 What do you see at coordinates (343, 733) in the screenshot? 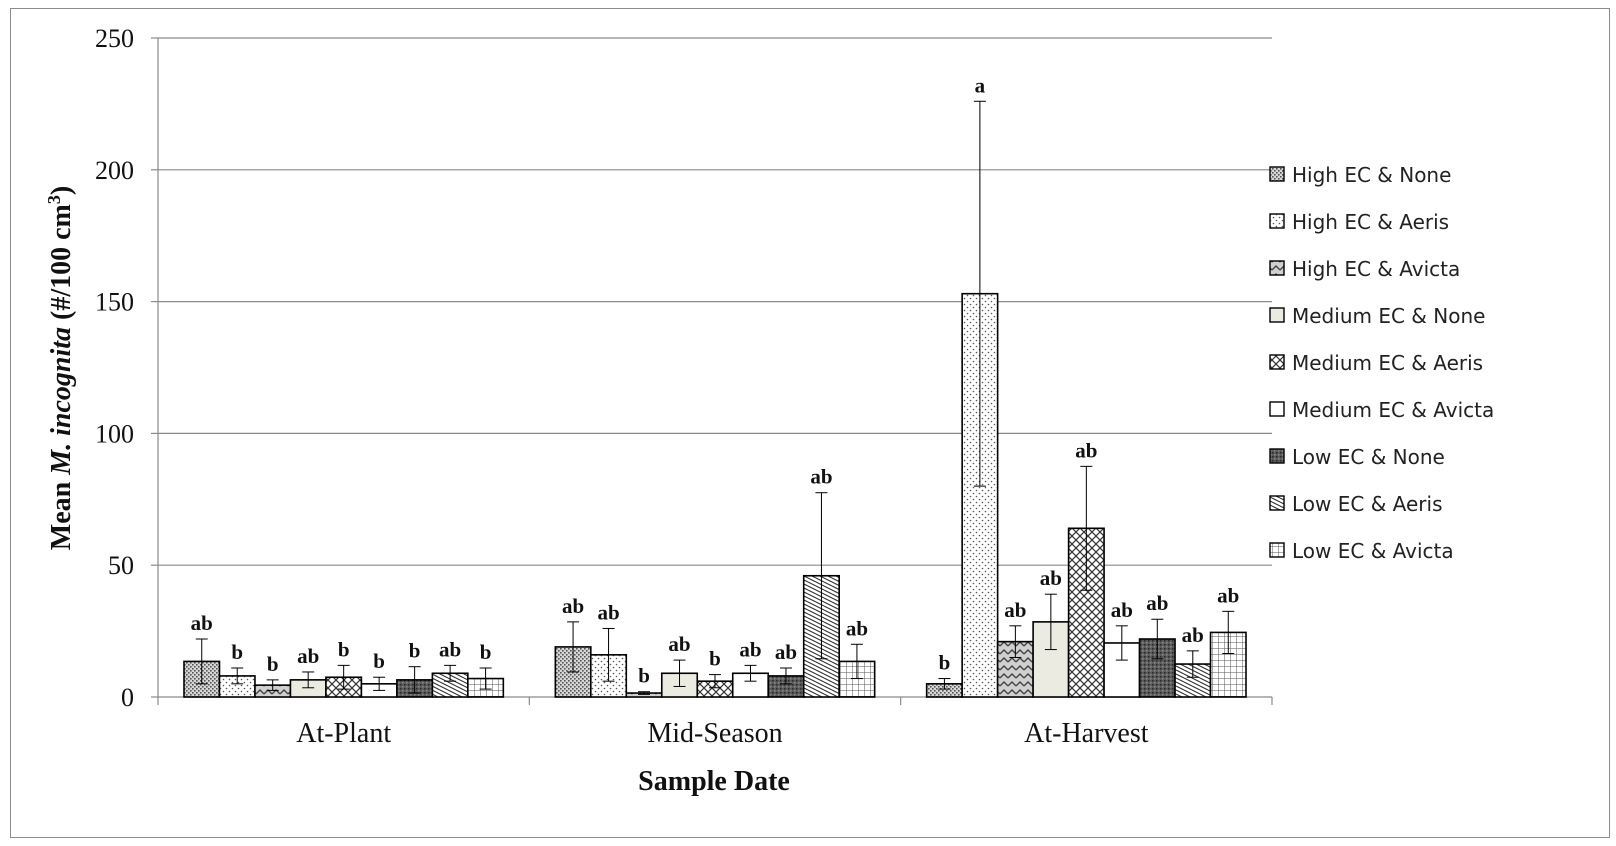
I see `x-tick-label: At-Plant` at bounding box center [343, 733].